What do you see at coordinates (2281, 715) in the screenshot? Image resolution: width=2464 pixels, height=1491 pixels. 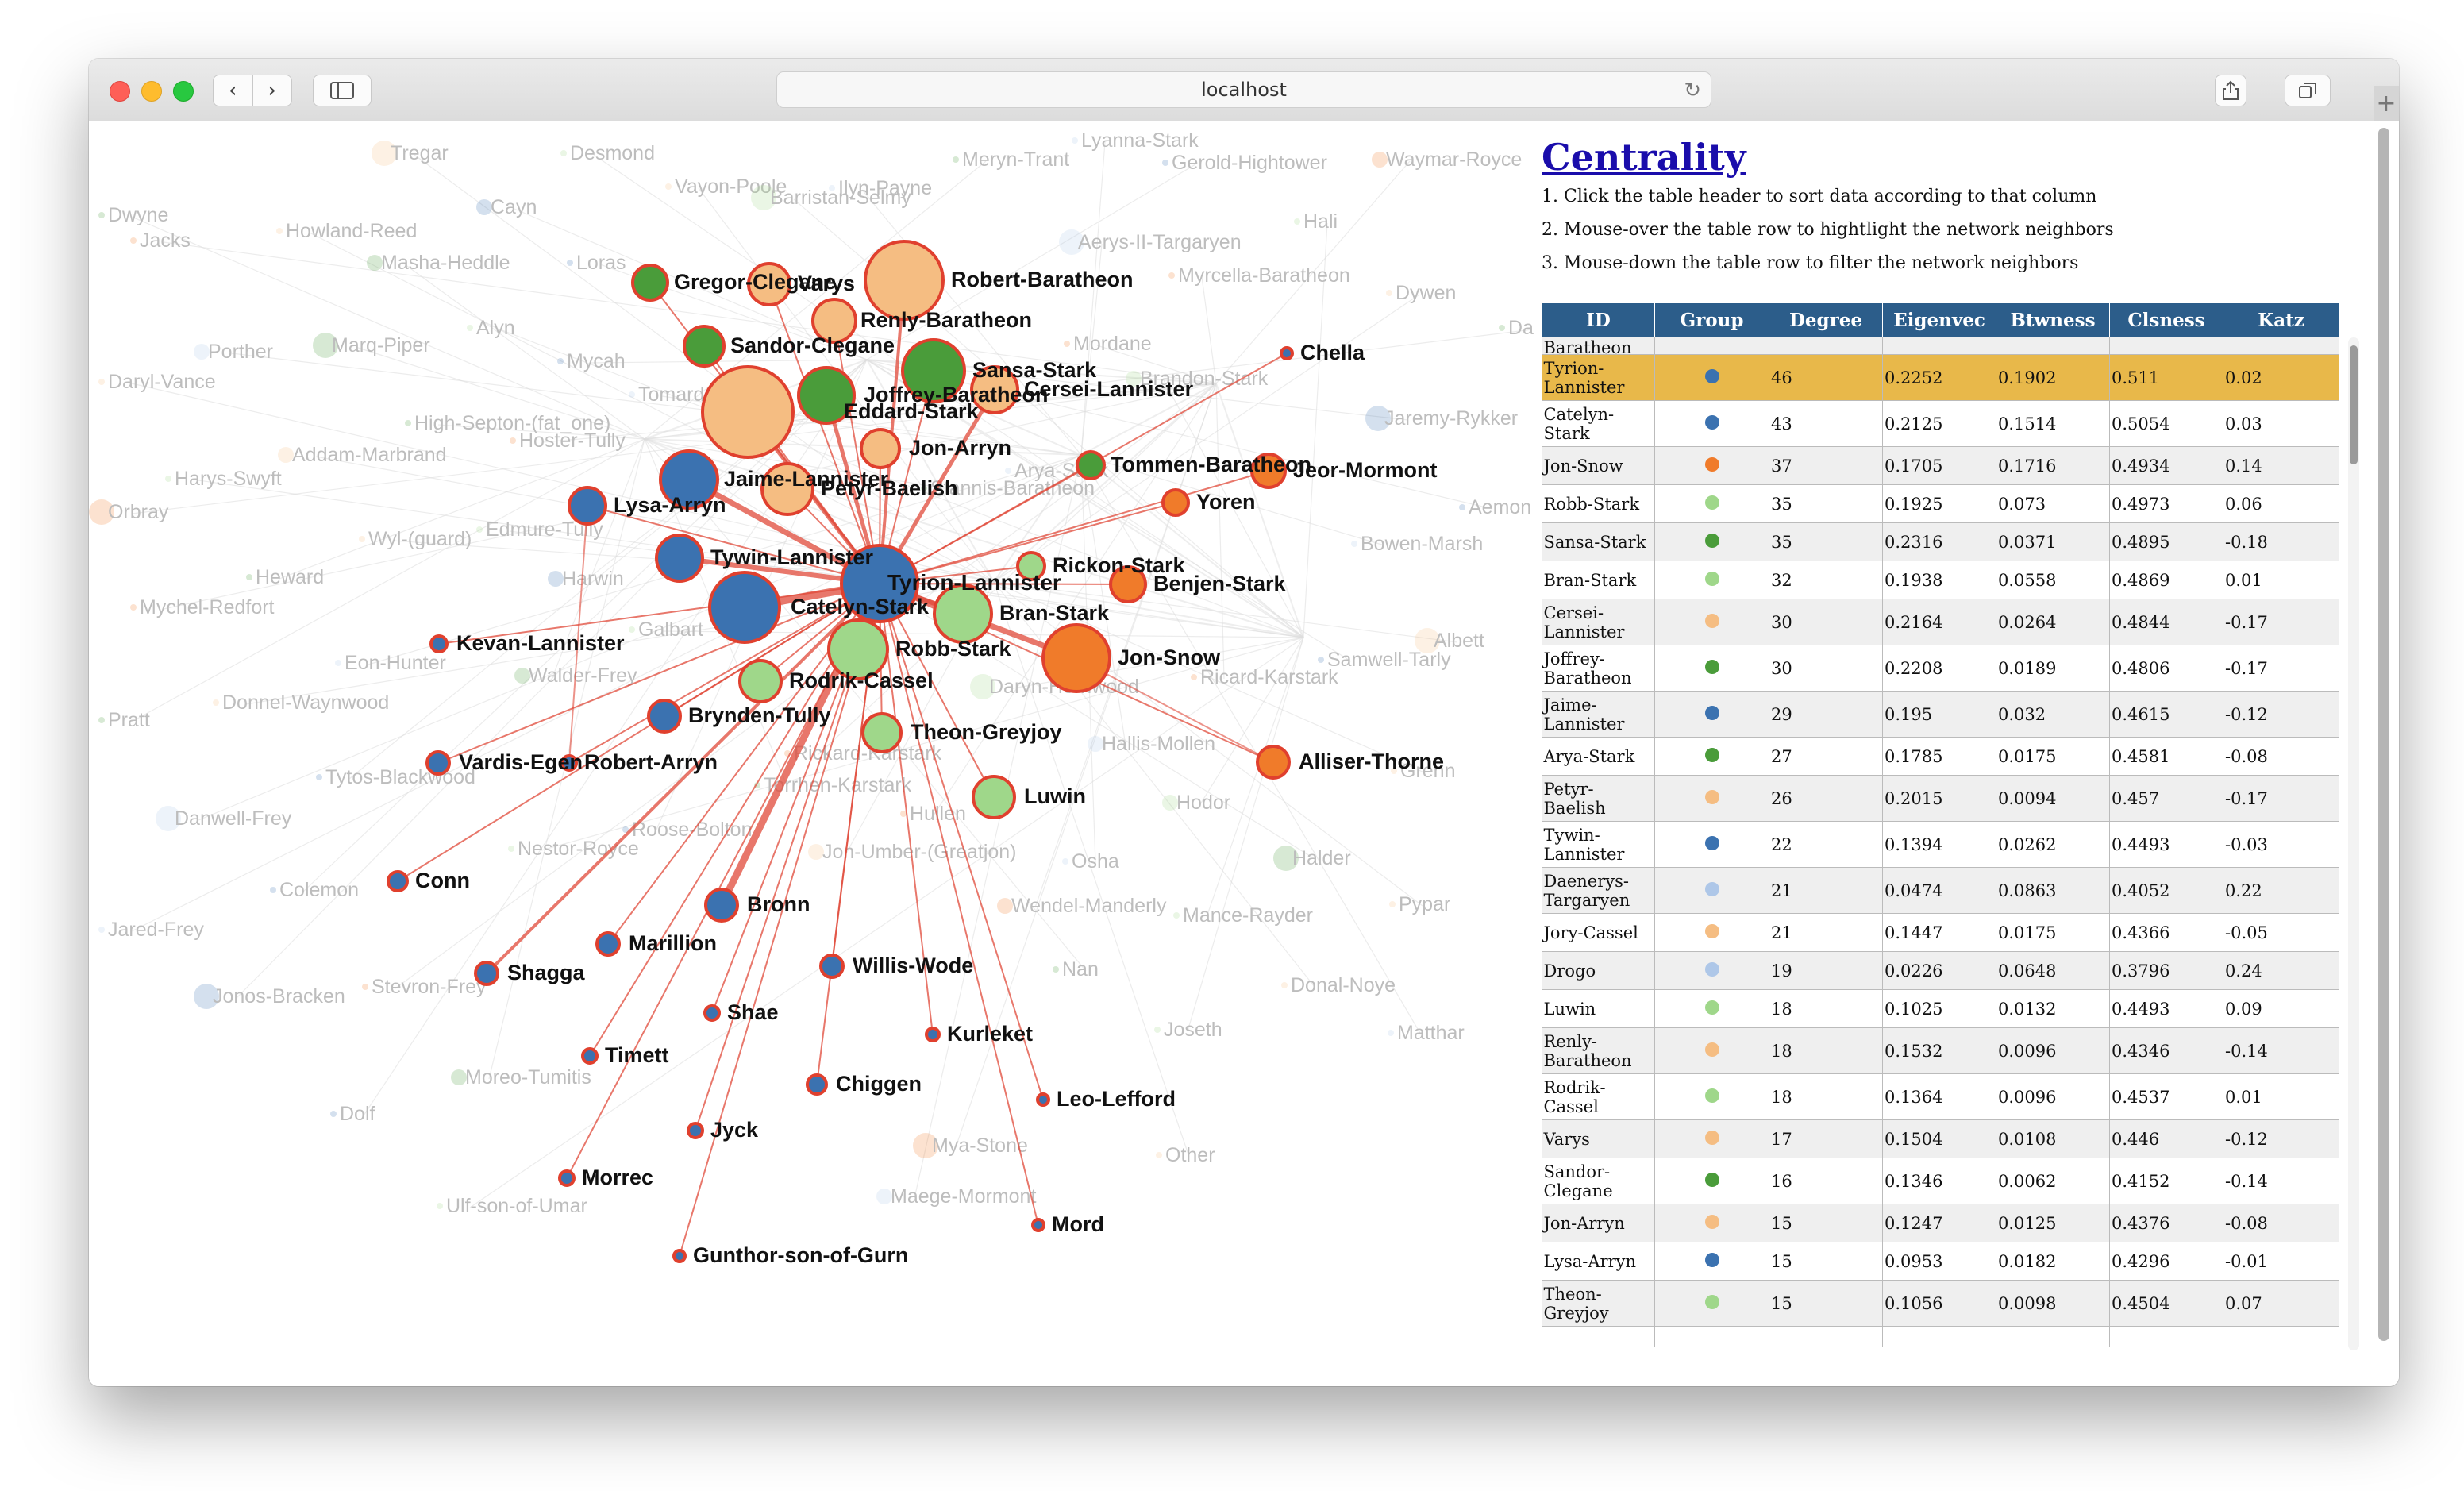 I see `cell-katz: -0.12` at bounding box center [2281, 715].